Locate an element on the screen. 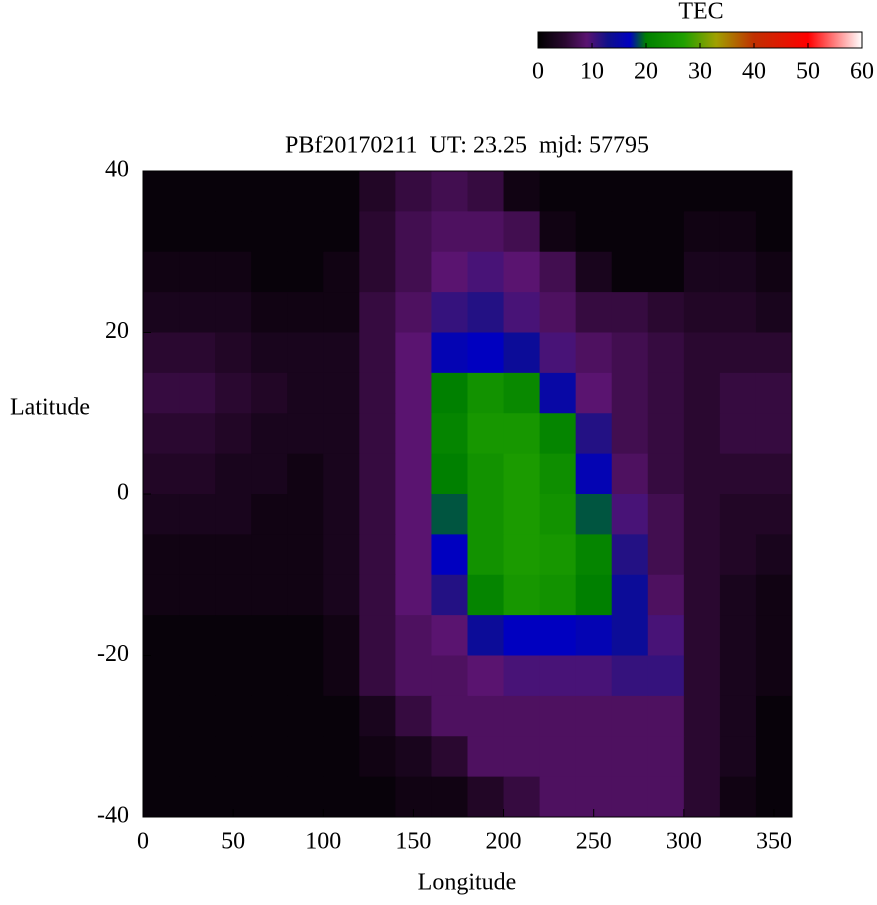 Image resolution: width=877 pixels, height=905 pixels. y-axis-label: Latitude is located at coordinates (50, 408).